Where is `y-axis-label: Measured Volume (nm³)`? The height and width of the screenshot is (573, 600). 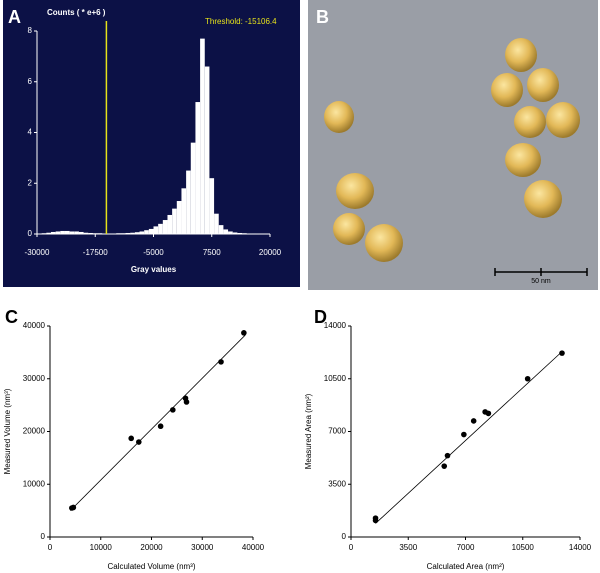
y-axis-label: Measured Volume (nm³) is located at coordinates (7, 431).